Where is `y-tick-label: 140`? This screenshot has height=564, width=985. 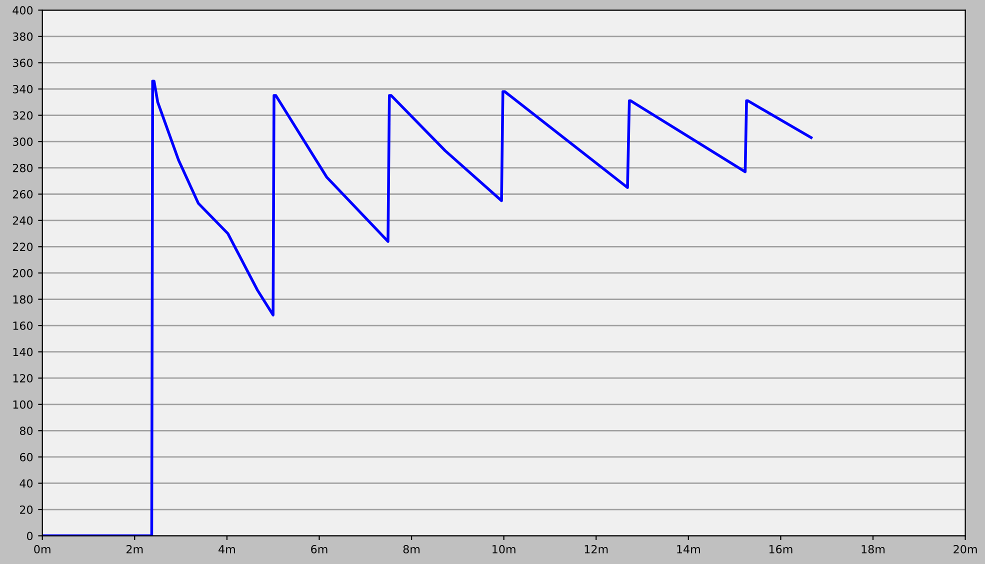
y-tick-label: 140 is located at coordinates (23, 352).